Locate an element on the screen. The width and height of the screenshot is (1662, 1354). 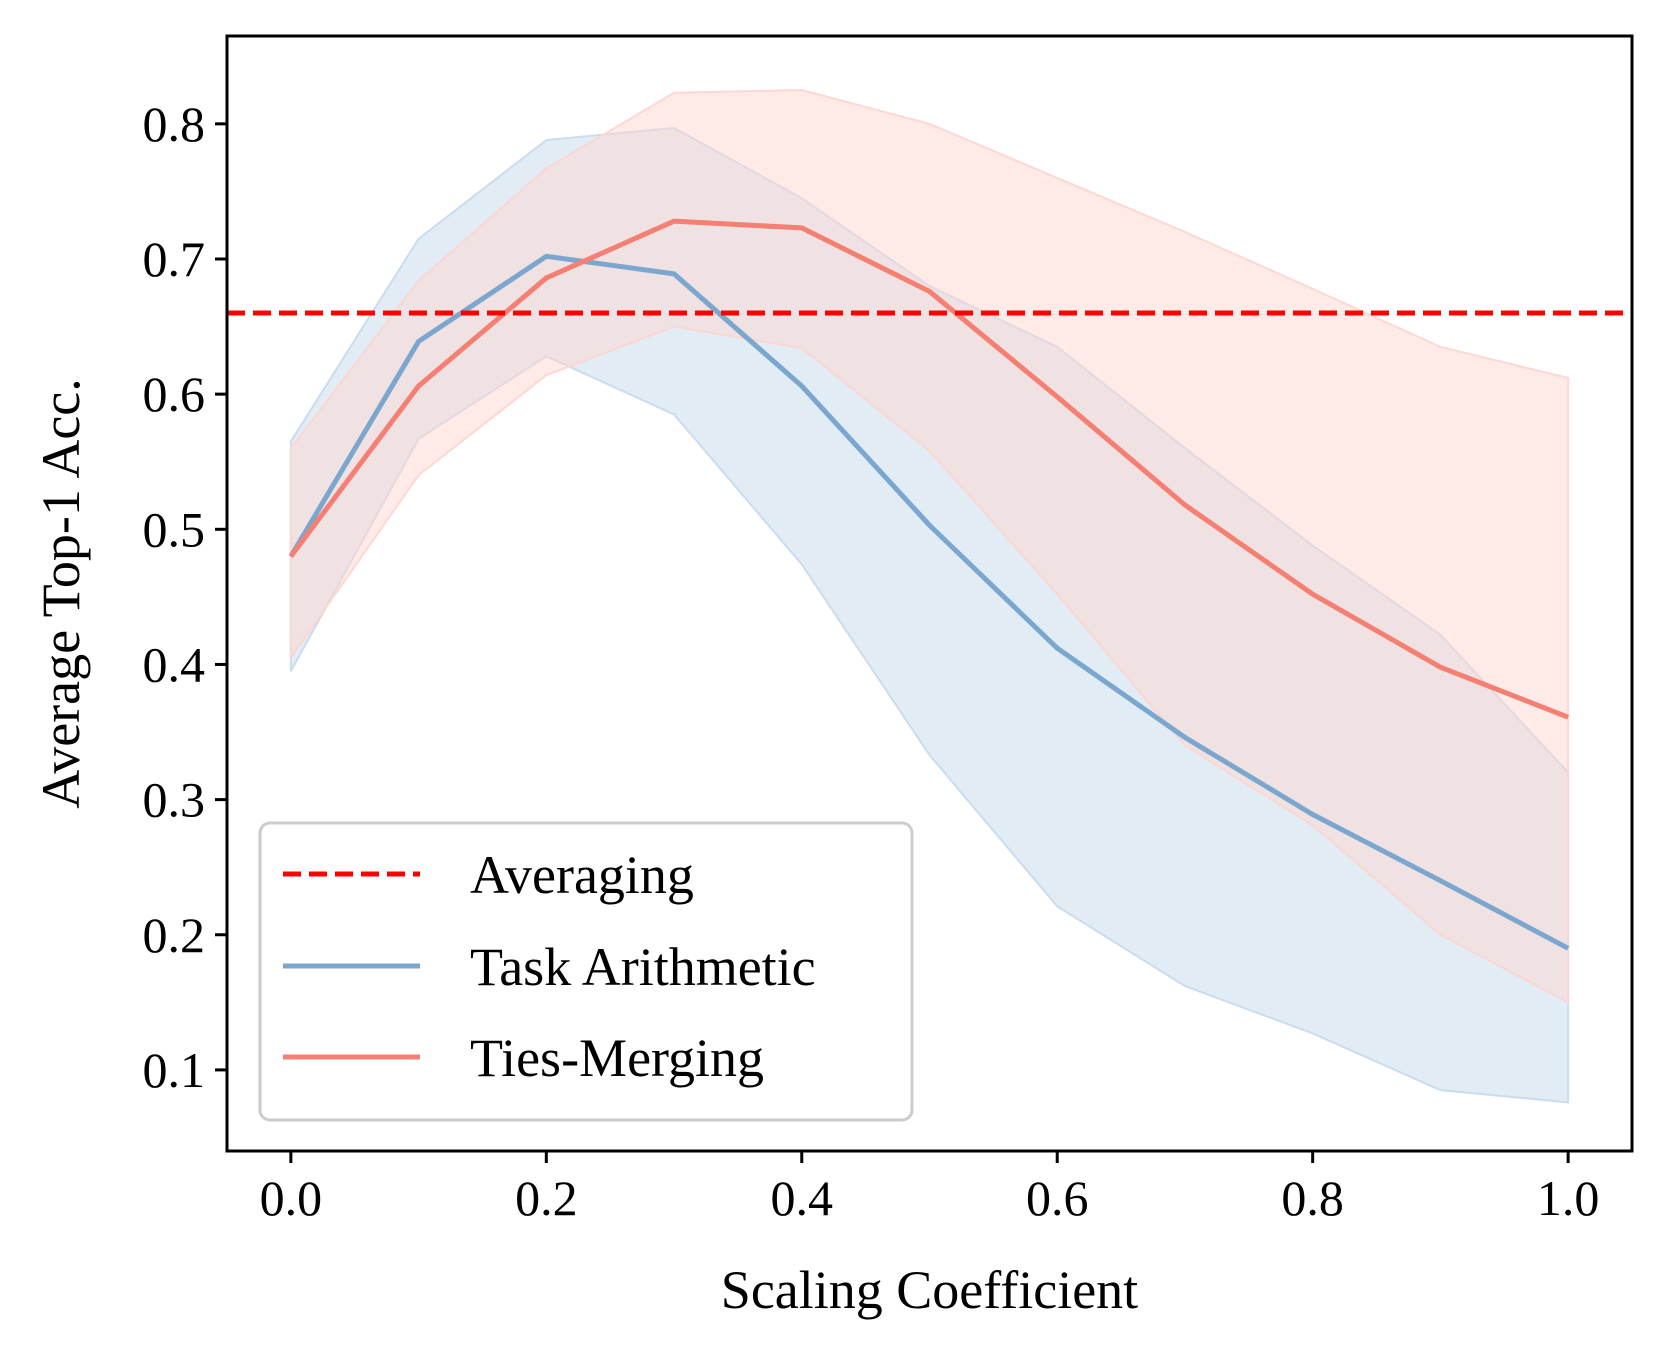
y-tick-label: 0.1 is located at coordinates (174, 1070).